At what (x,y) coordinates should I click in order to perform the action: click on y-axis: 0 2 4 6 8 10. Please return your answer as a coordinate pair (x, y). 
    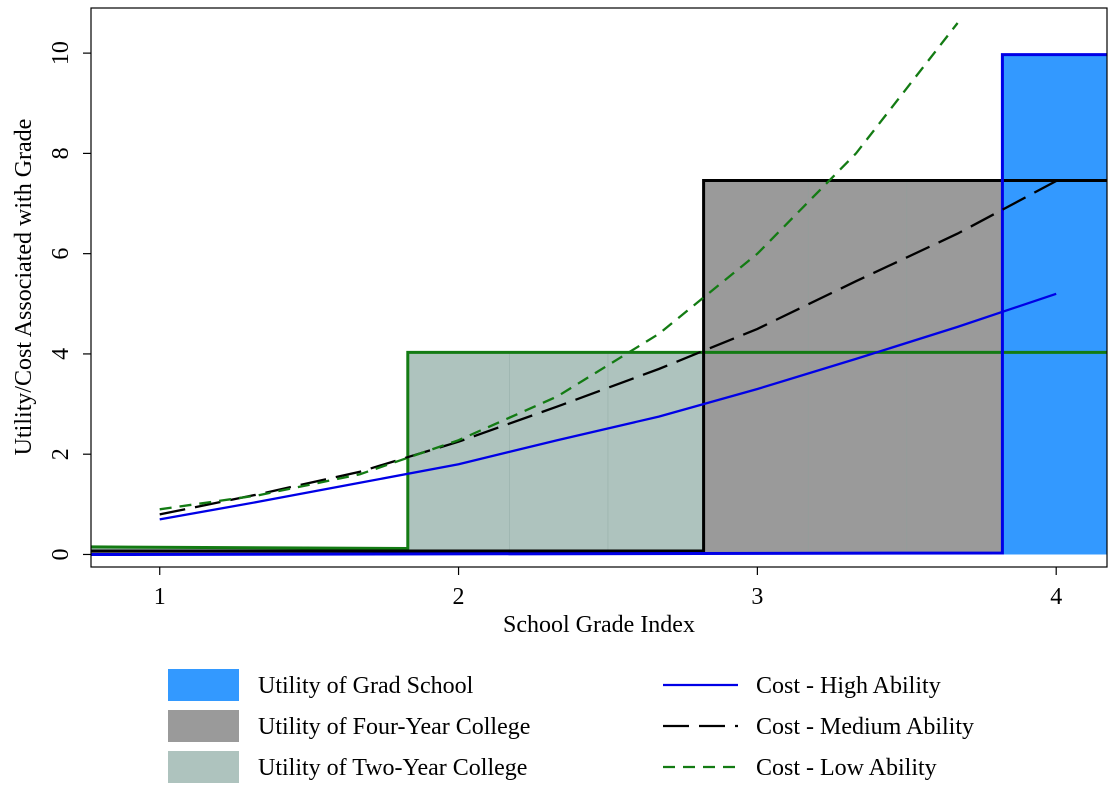
    Looking at the image, I should click on (69, 300).